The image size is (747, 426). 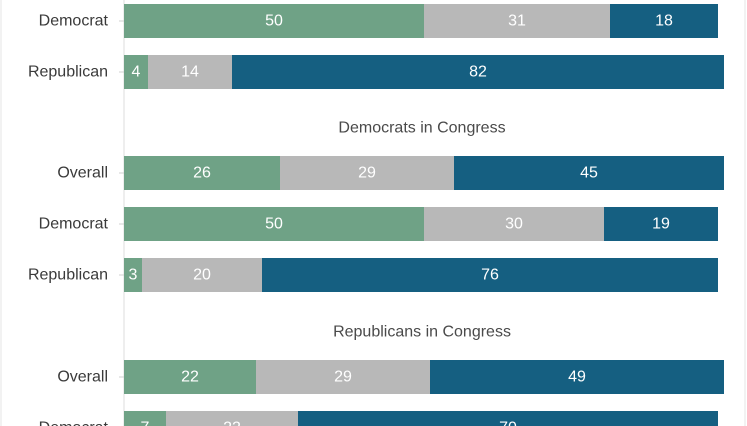 I want to click on bar-value-label: 82, so click(x=478, y=72).